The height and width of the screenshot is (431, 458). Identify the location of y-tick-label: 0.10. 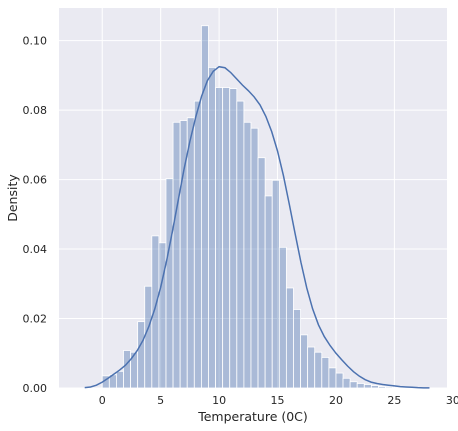
(35, 41).